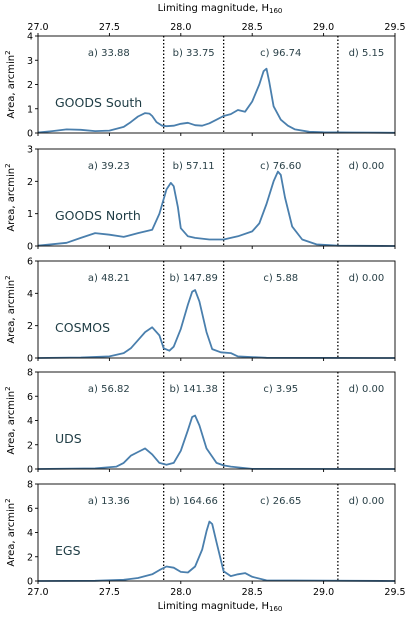 The image size is (411, 617). Describe the element at coordinates (220, 607) in the screenshot. I see `x-axis-title-bottom: Limiting magnitude, H160` at that location.